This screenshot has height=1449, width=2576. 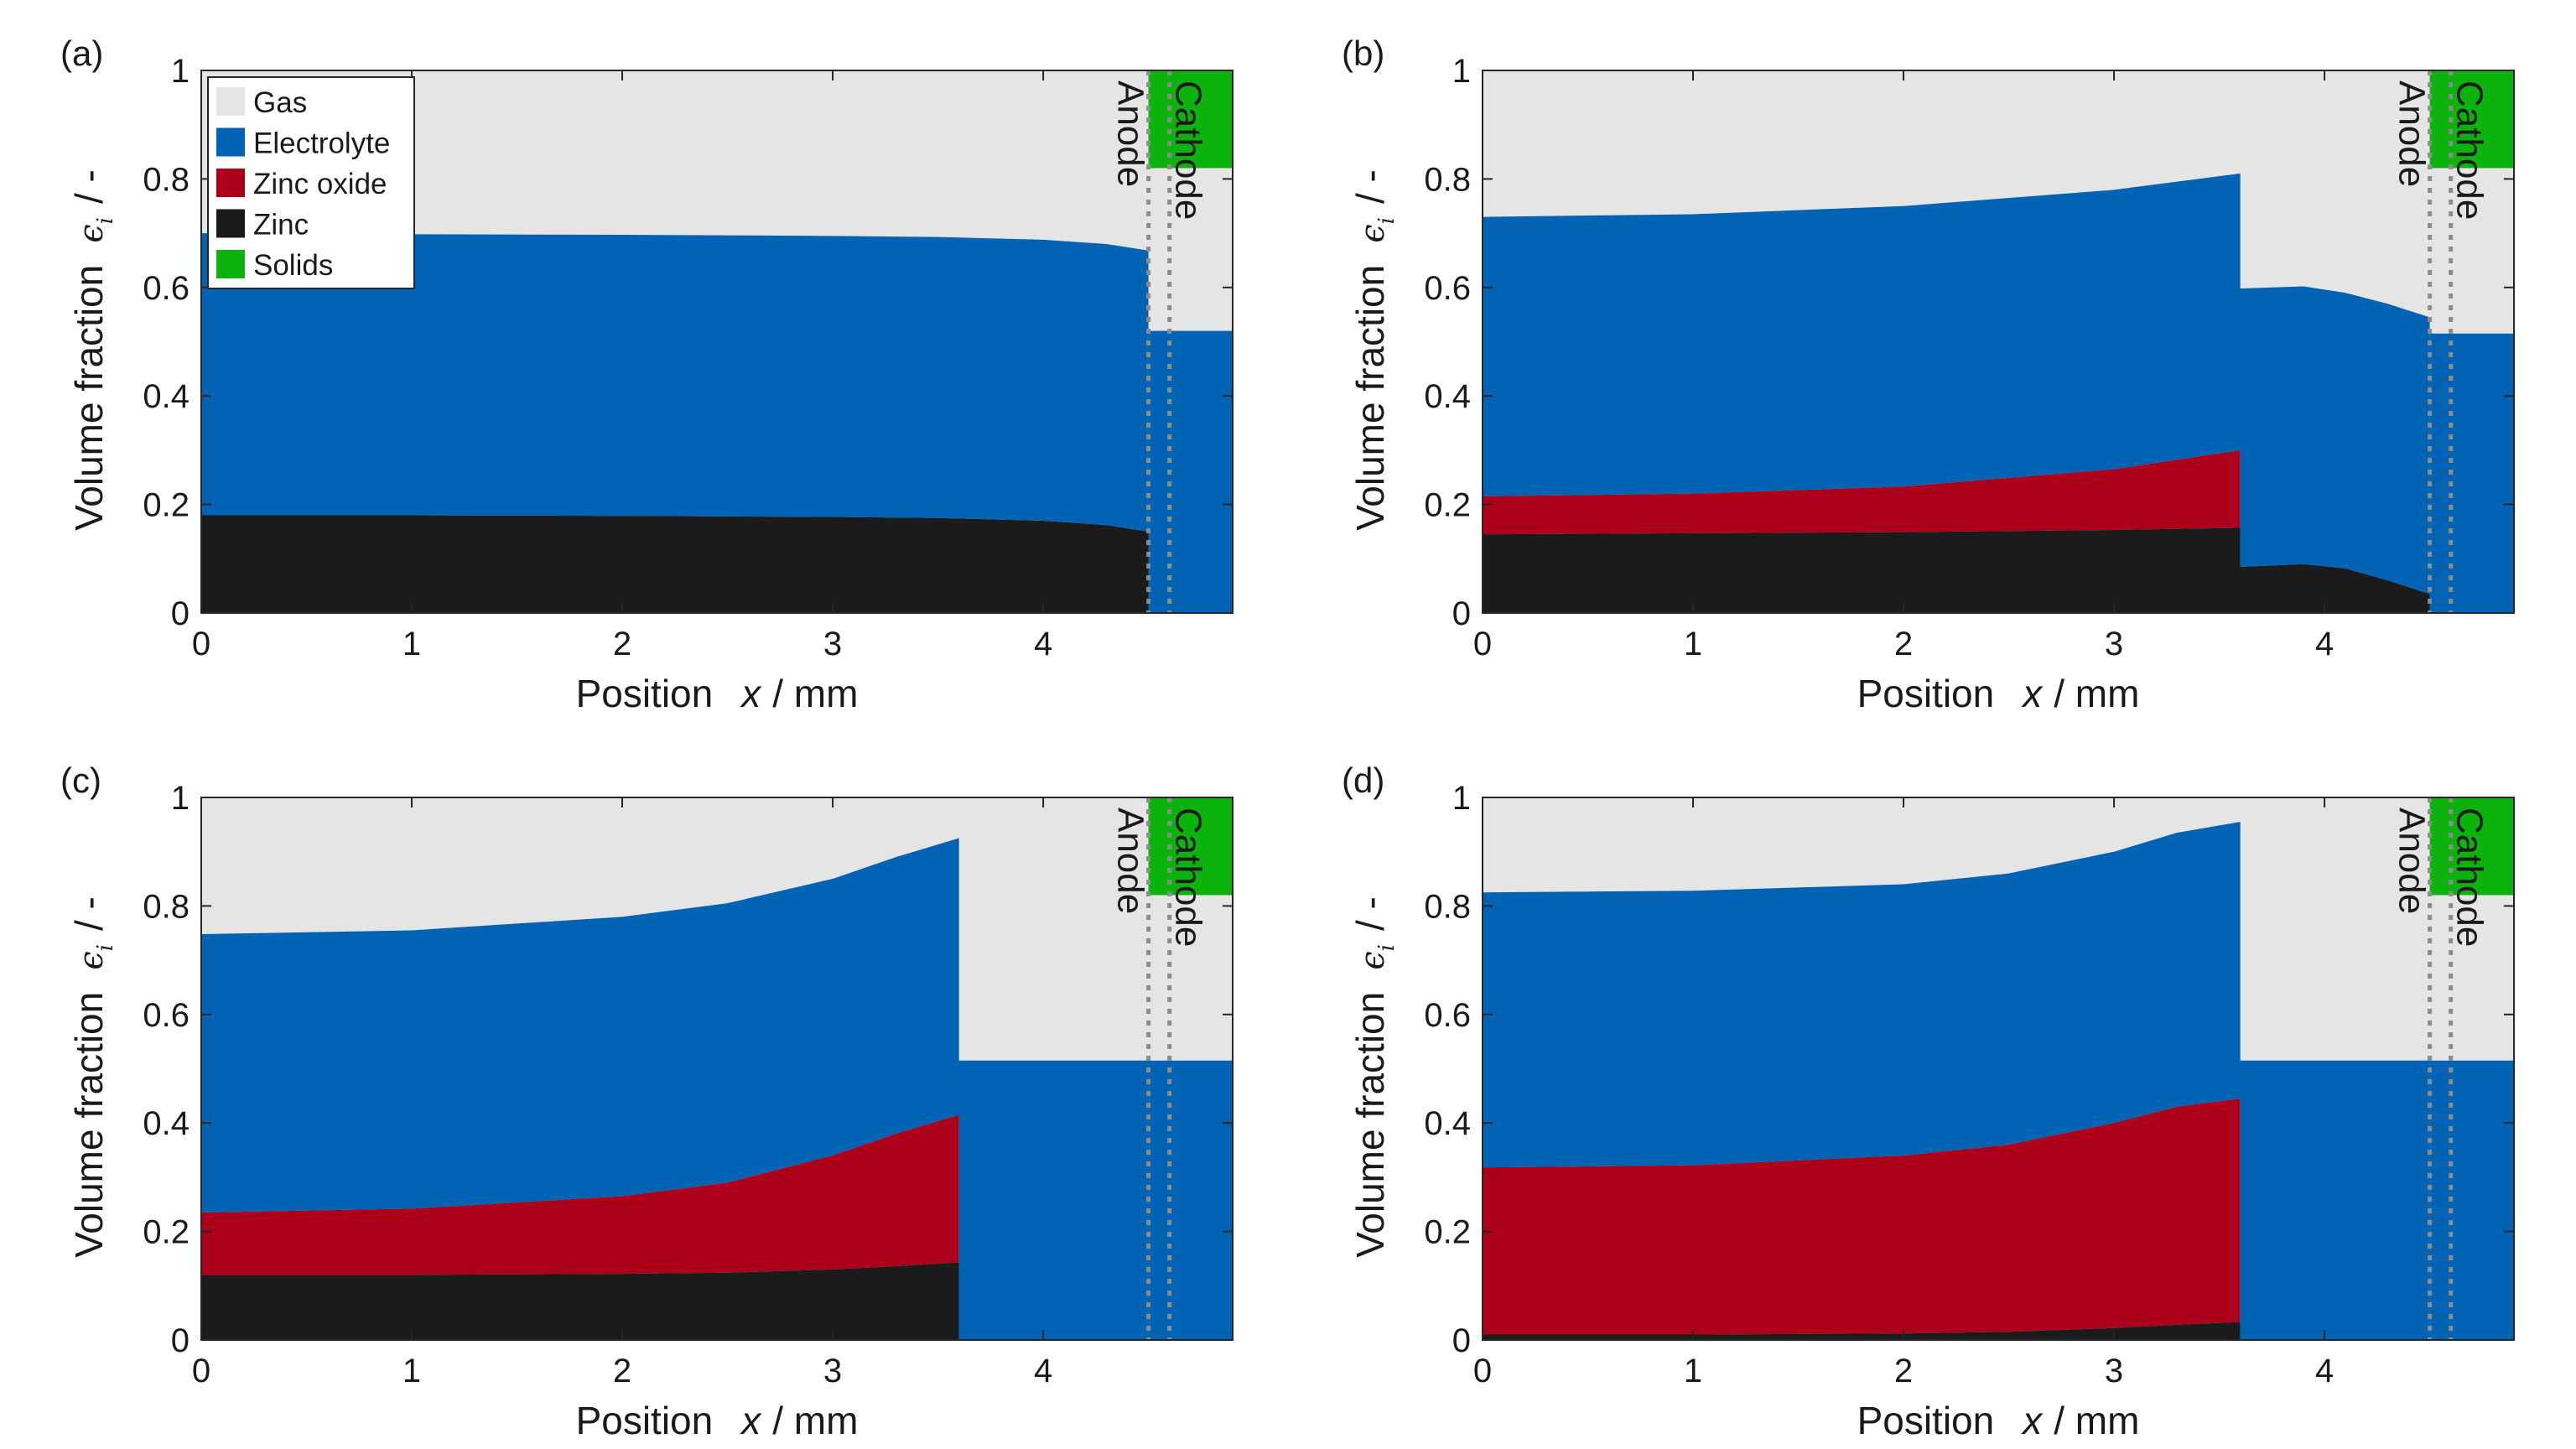 I want to click on panel-label: (d), so click(x=1363, y=780).